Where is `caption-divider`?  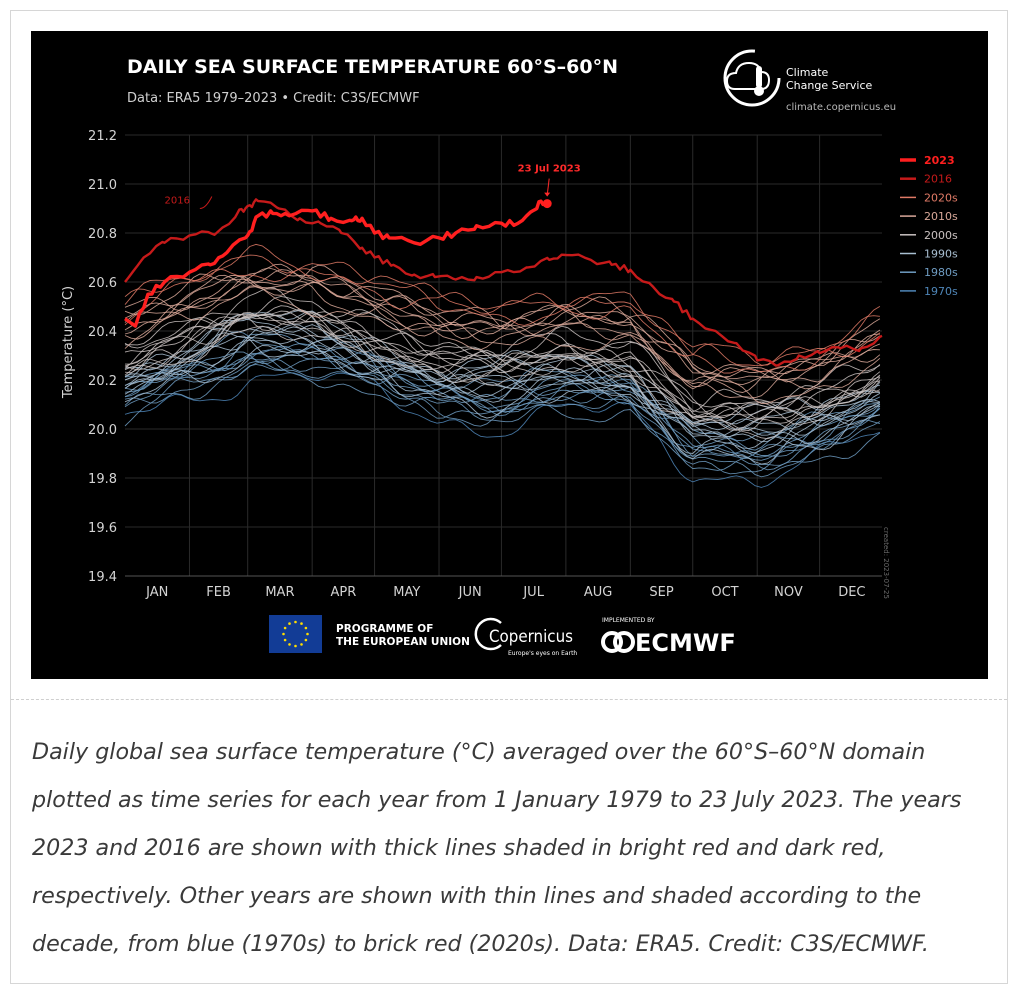
caption-divider is located at coordinates (509, 699).